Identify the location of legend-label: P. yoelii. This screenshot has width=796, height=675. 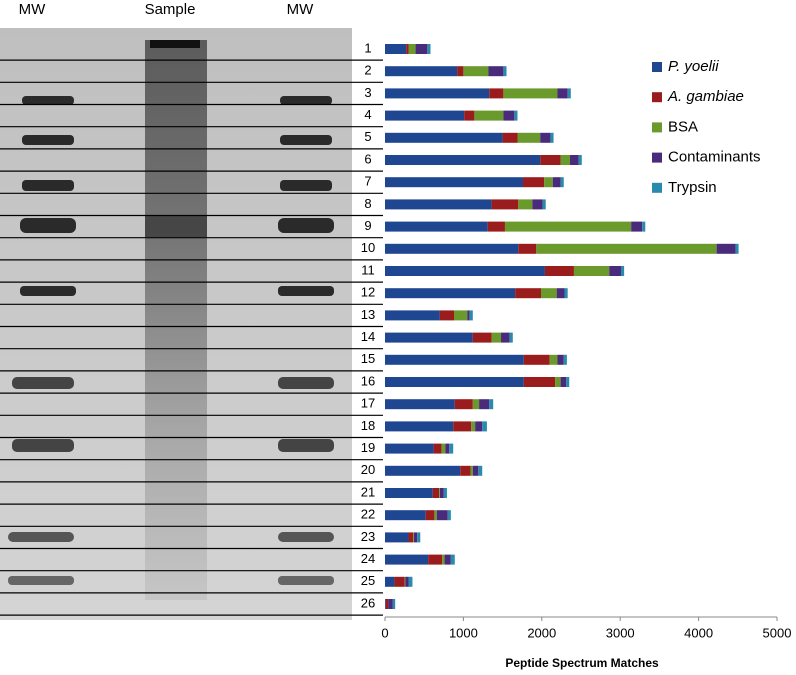
(693, 66).